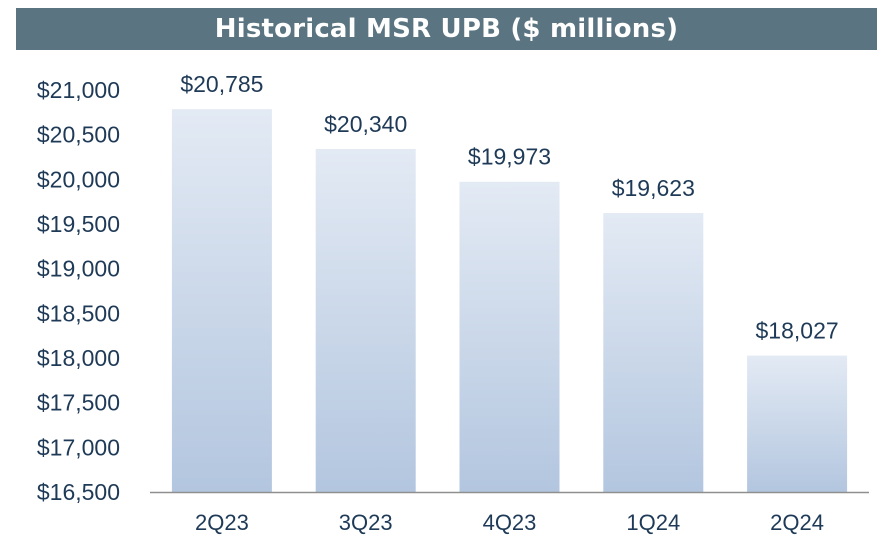  Describe the element at coordinates (797, 423) in the screenshot. I see `bar-2q24` at that location.